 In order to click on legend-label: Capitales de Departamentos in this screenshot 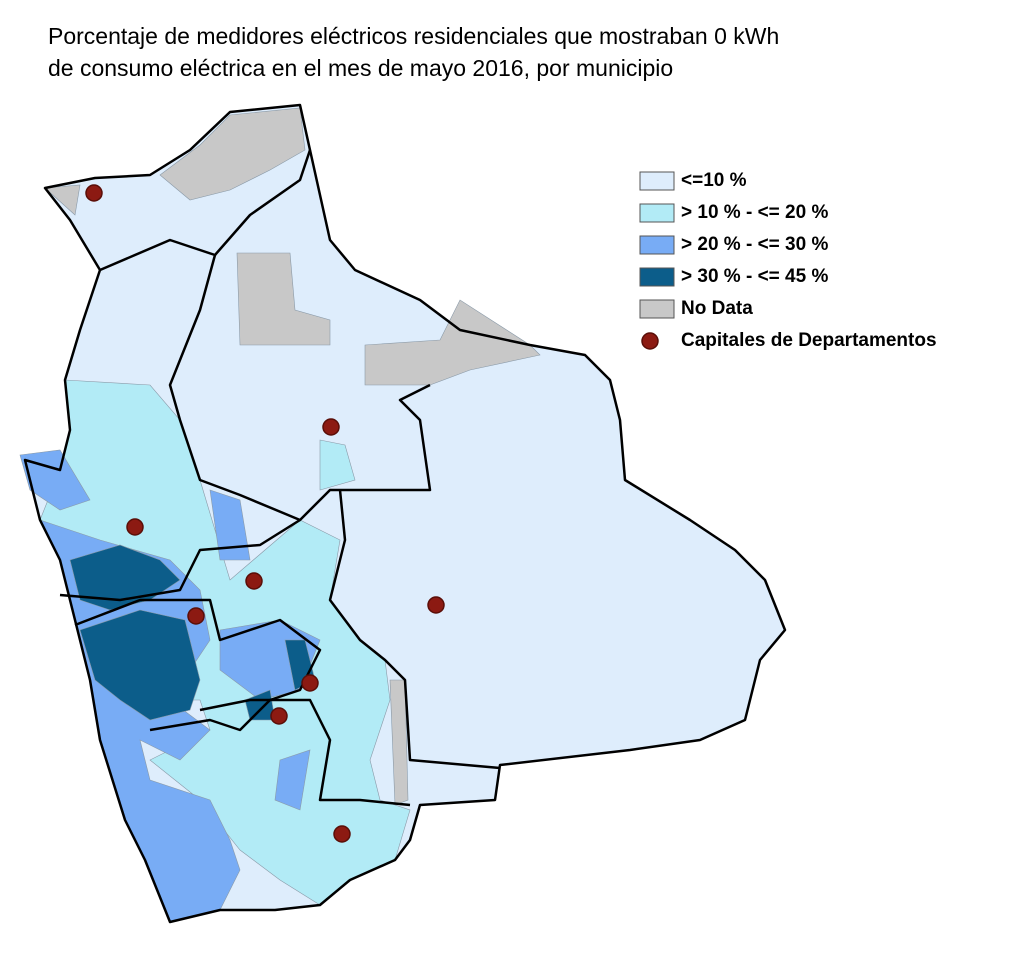, I will do `click(809, 340)`.